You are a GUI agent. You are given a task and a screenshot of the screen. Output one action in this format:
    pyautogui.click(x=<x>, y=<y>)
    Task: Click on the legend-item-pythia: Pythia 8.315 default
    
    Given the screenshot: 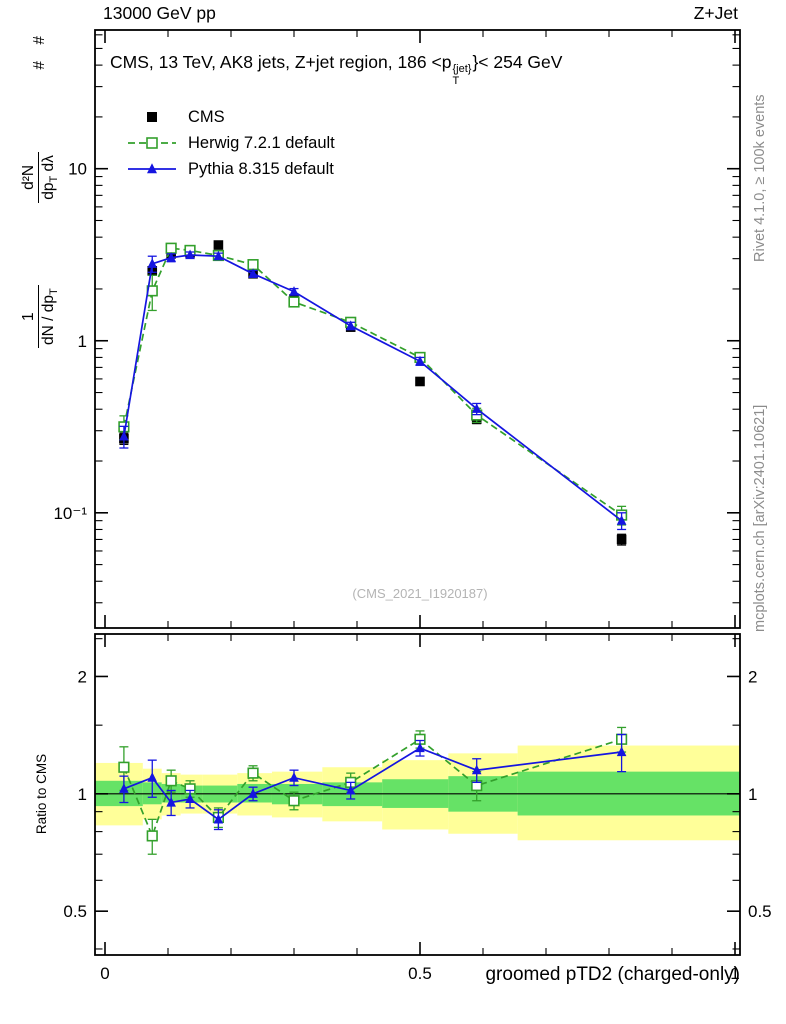 What is the action you would take?
    pyautogui.click(x=230, y=169)
    